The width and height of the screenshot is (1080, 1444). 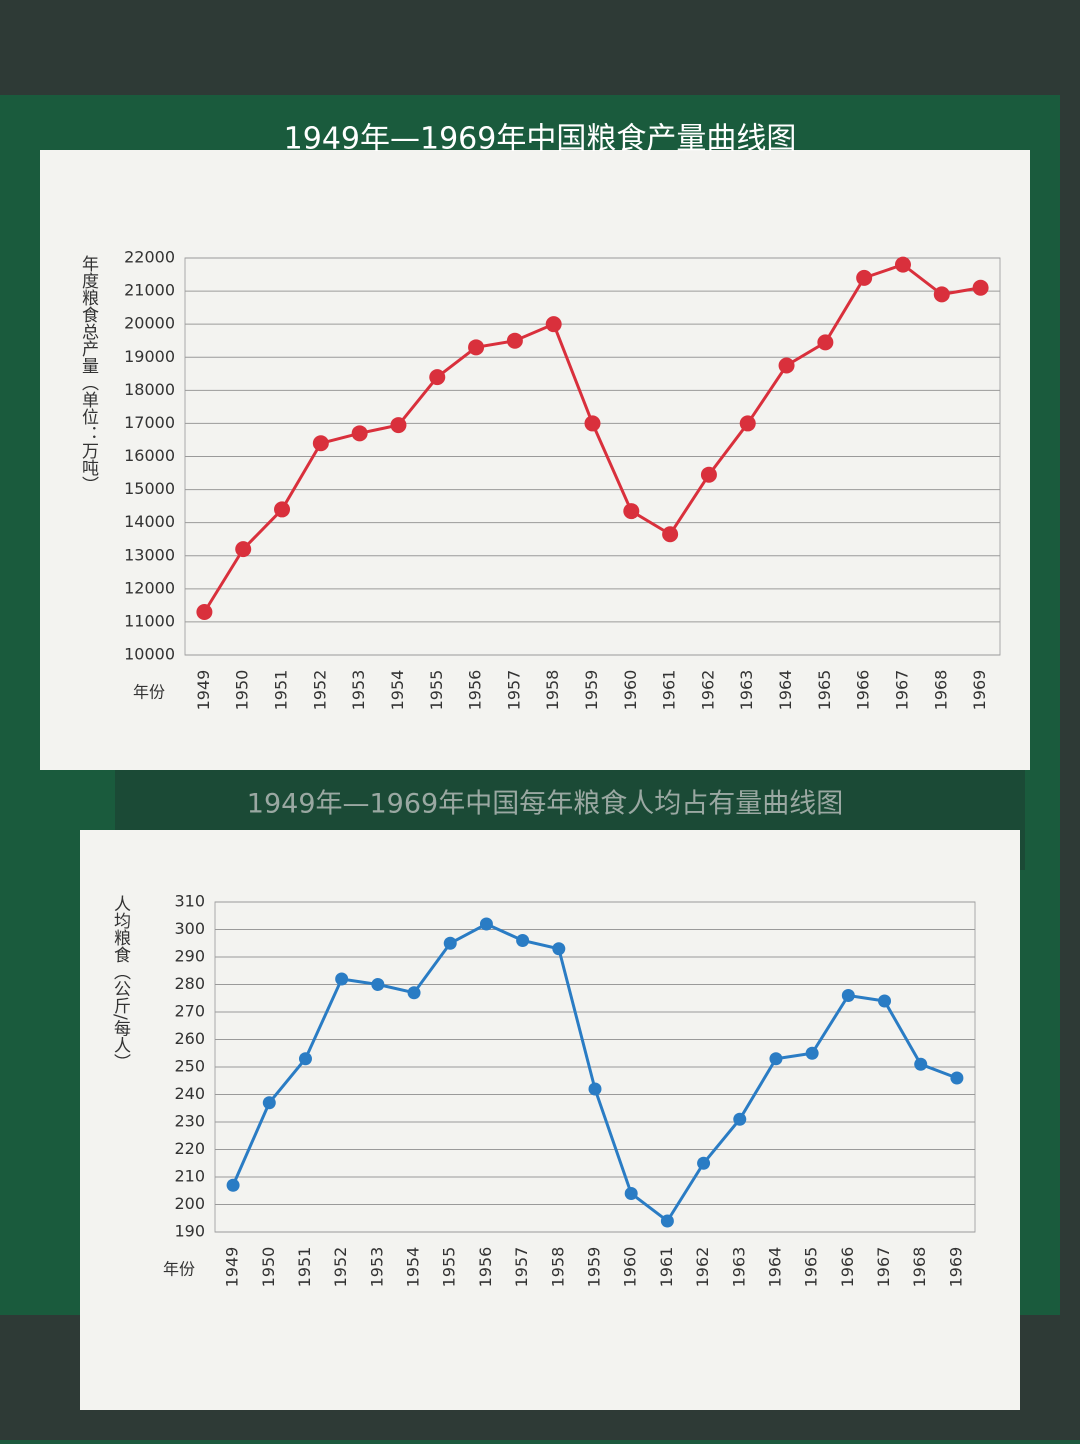 What do you see at coordinates (521, 1267) in the screenshot?
I see `x-tick-label: 1957` at bounding box center [521, 1267].